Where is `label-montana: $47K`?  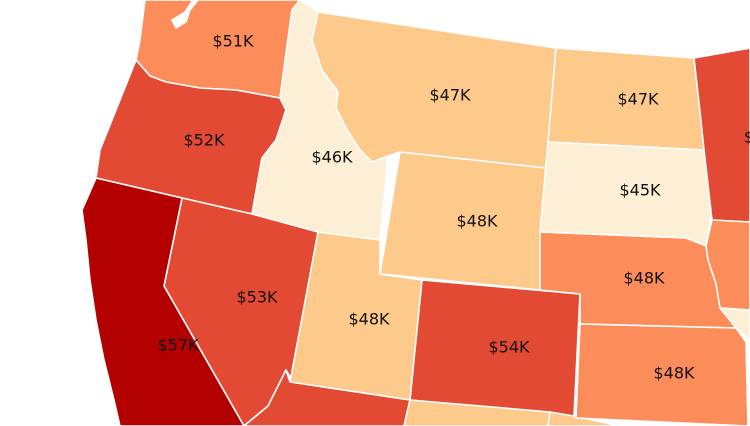
label-montana: $47K is located at coordinates (450, 95).